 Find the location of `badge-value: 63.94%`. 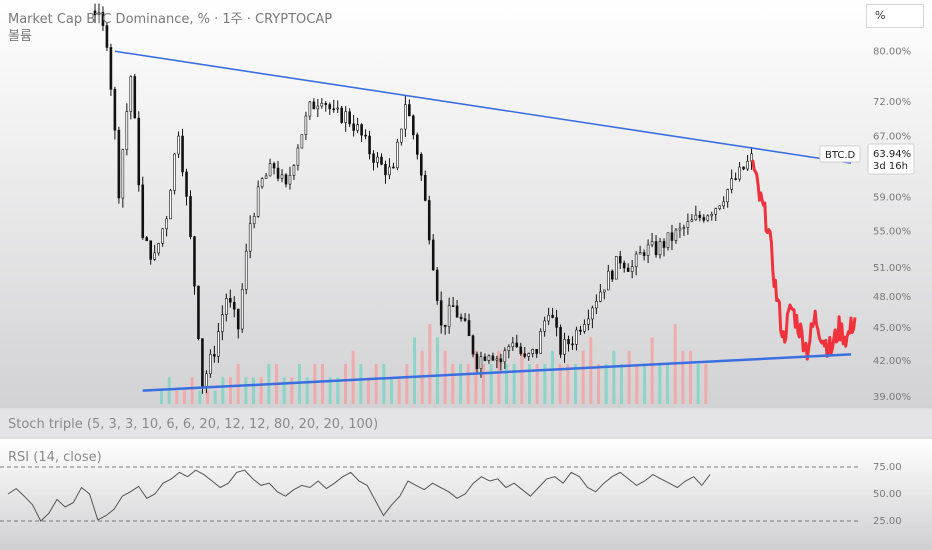

badge-value: 63.94% is located at coordinates (892, 154).